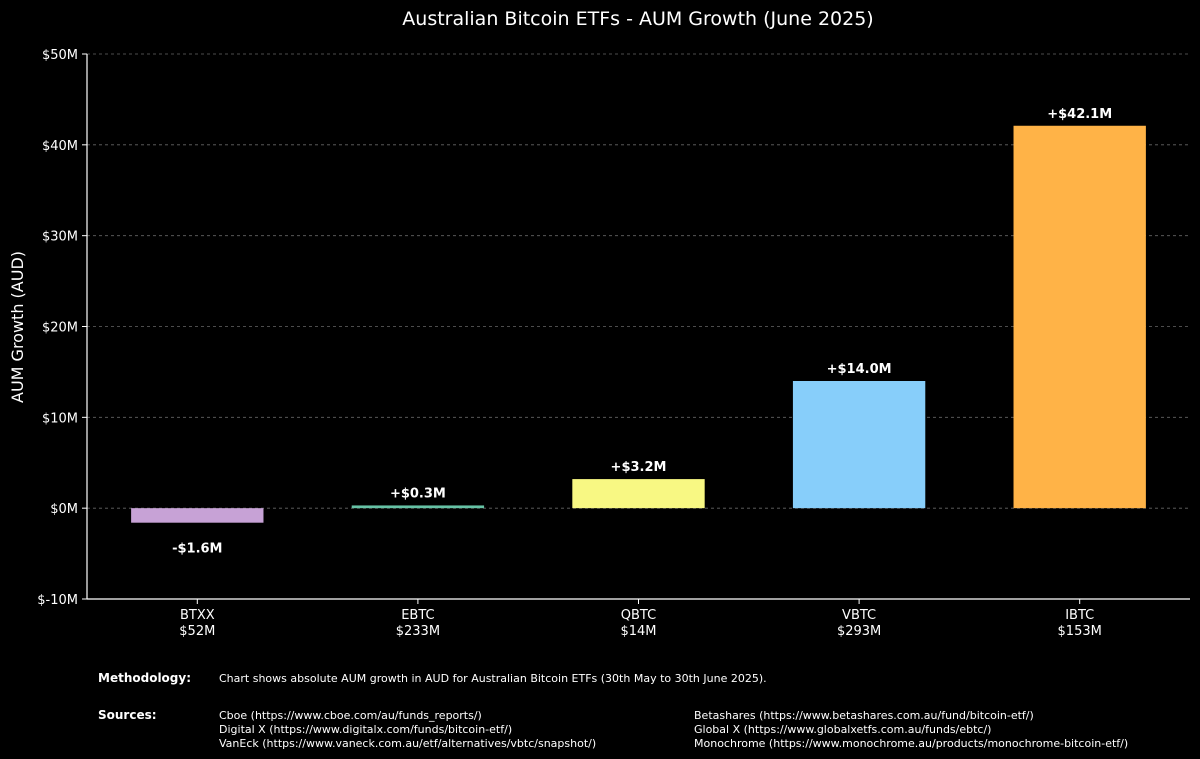  I want to click on x-tick-label-aum: $14M, so click(638, 631).